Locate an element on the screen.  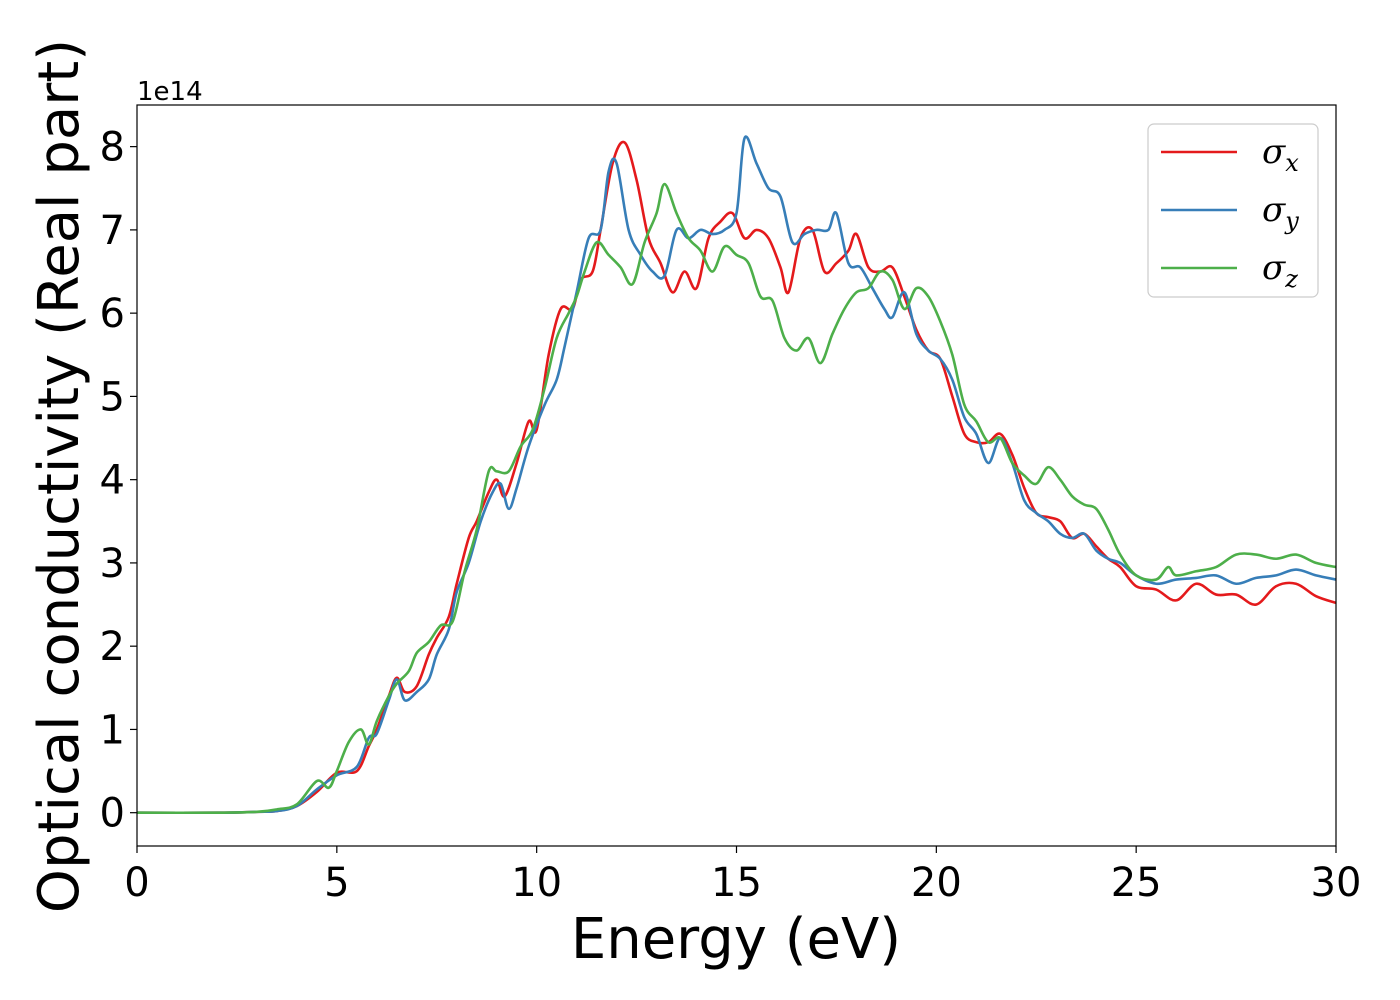
x-tick-label: 5 is located at coordinates (336, 883).